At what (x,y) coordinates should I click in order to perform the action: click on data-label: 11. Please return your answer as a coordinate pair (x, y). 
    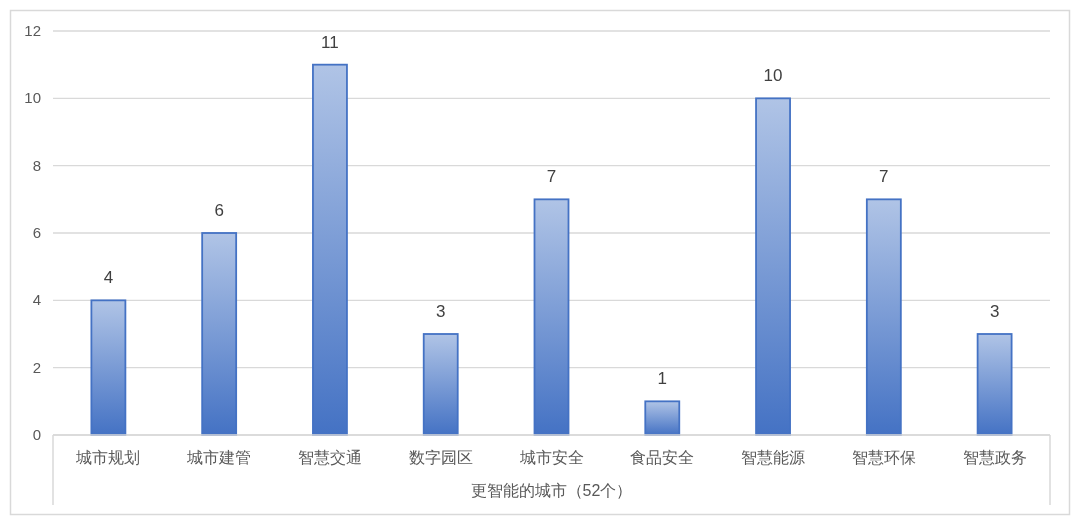
    Looking at the image, I should click on (330, 42).